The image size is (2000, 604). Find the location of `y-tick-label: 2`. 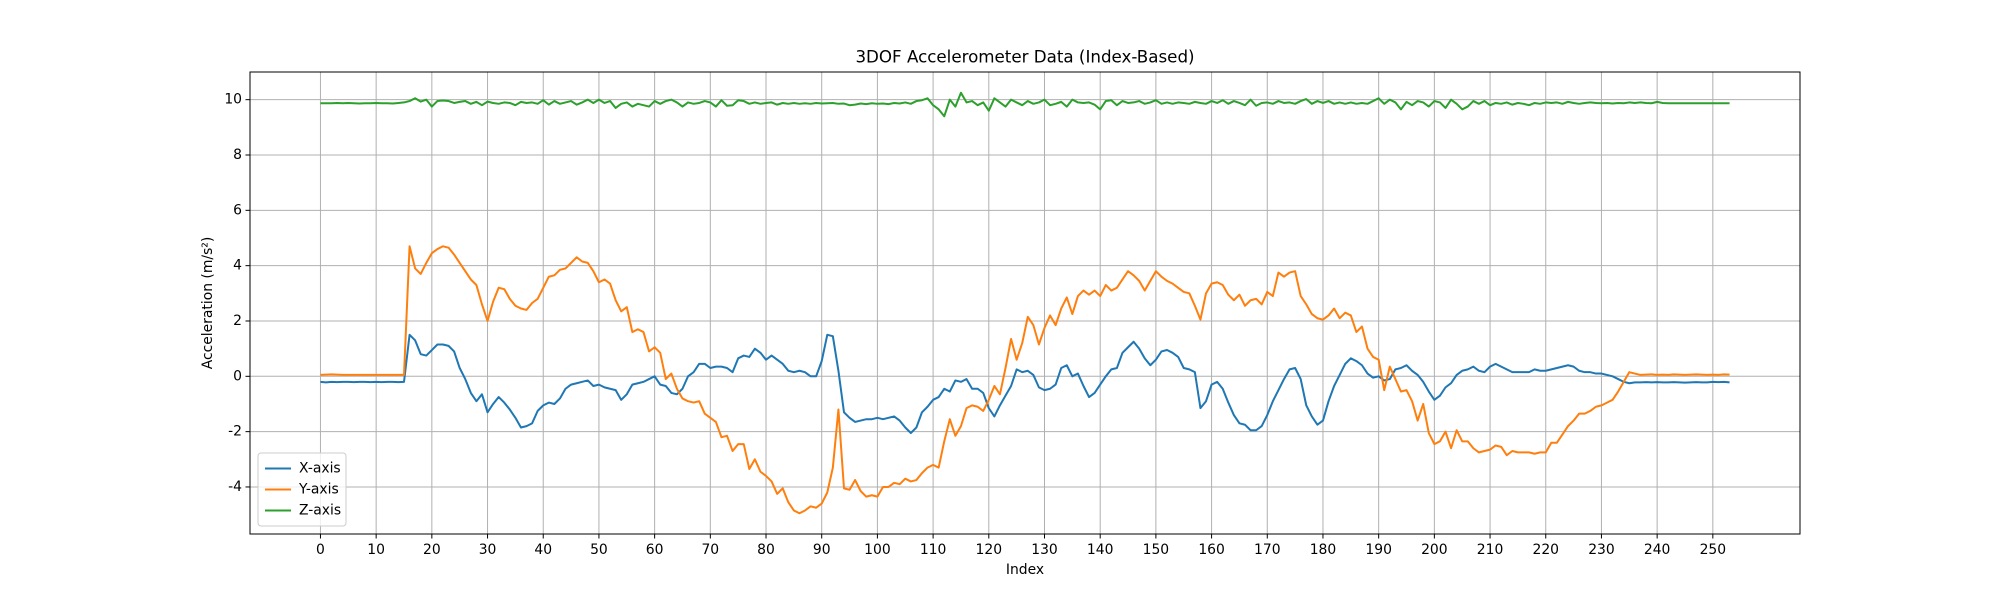

y-tick-label: 2 is located at coordinates (237, 321).